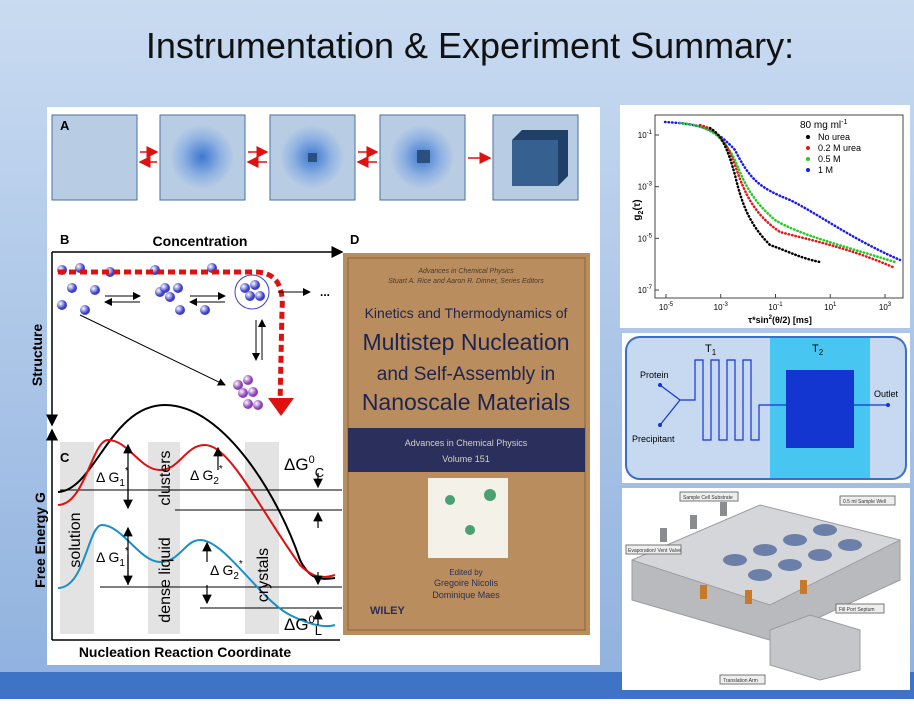 The height and width of the screenshot is (704, 914). What do you see at coordinates (466, 402) in the screenshot?
I see `book-title: Nanoscale Materials` at bounding box center [466, 402].